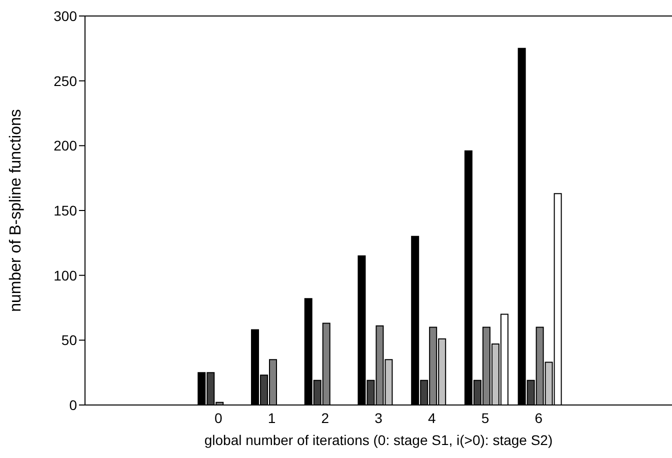 This screenshot has width=672, height=458. Describe the element at coordinates (378, 440) in the screenshot. I see `x-axis-title: global number of iterations (0: stage S1, i(>0): stage S2)` at that location.